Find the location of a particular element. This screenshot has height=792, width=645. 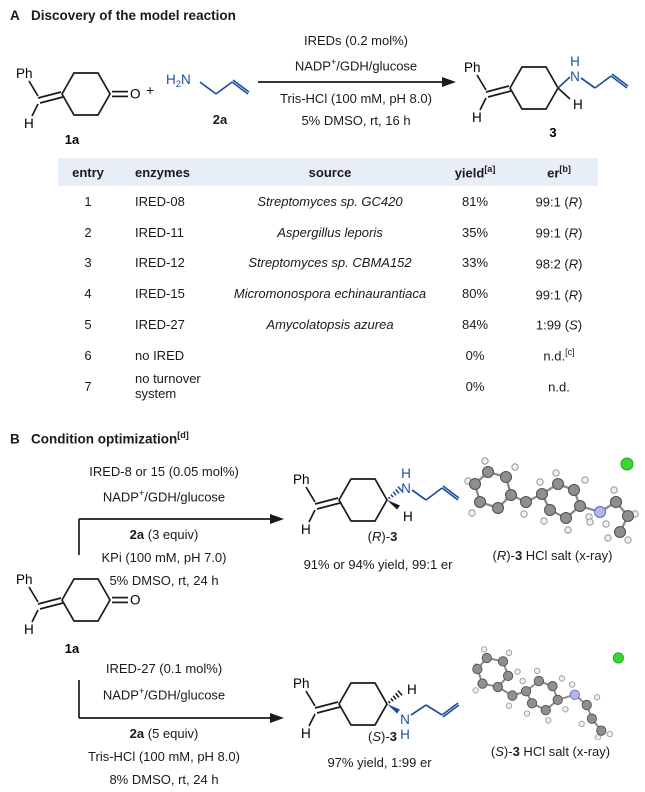

panel-a-title: A Discovery of the model reaction is located at coordinates (123, 15).